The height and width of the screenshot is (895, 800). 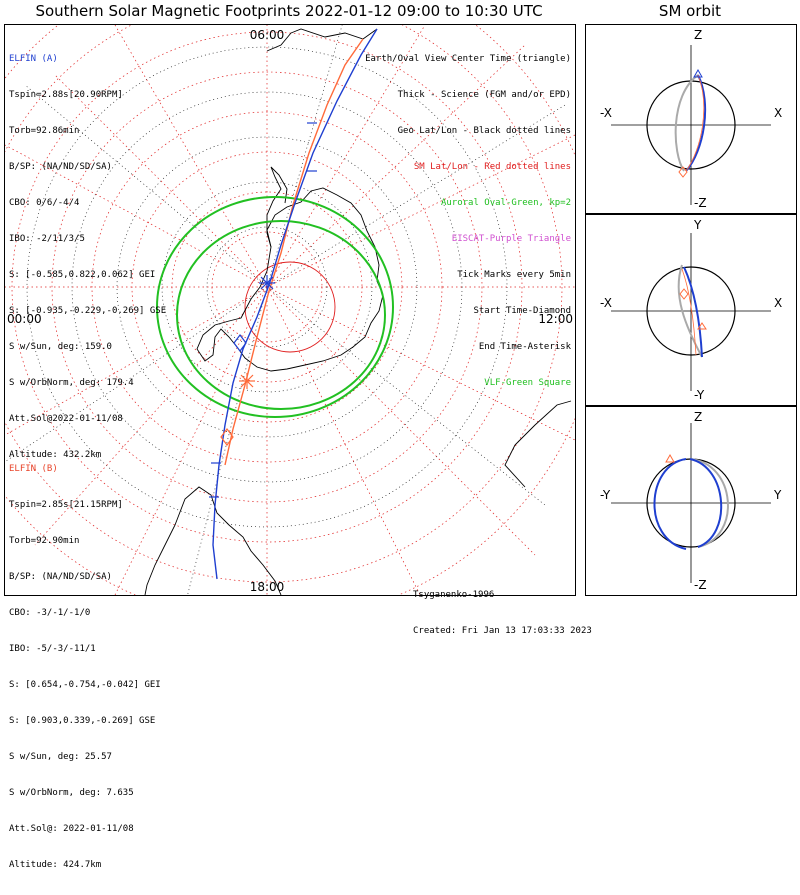 What do you see at coordinates (514, 275) in the screenshot?
I see `legend-item: Tick Marks every 5min` at bounding box center [514, 275].